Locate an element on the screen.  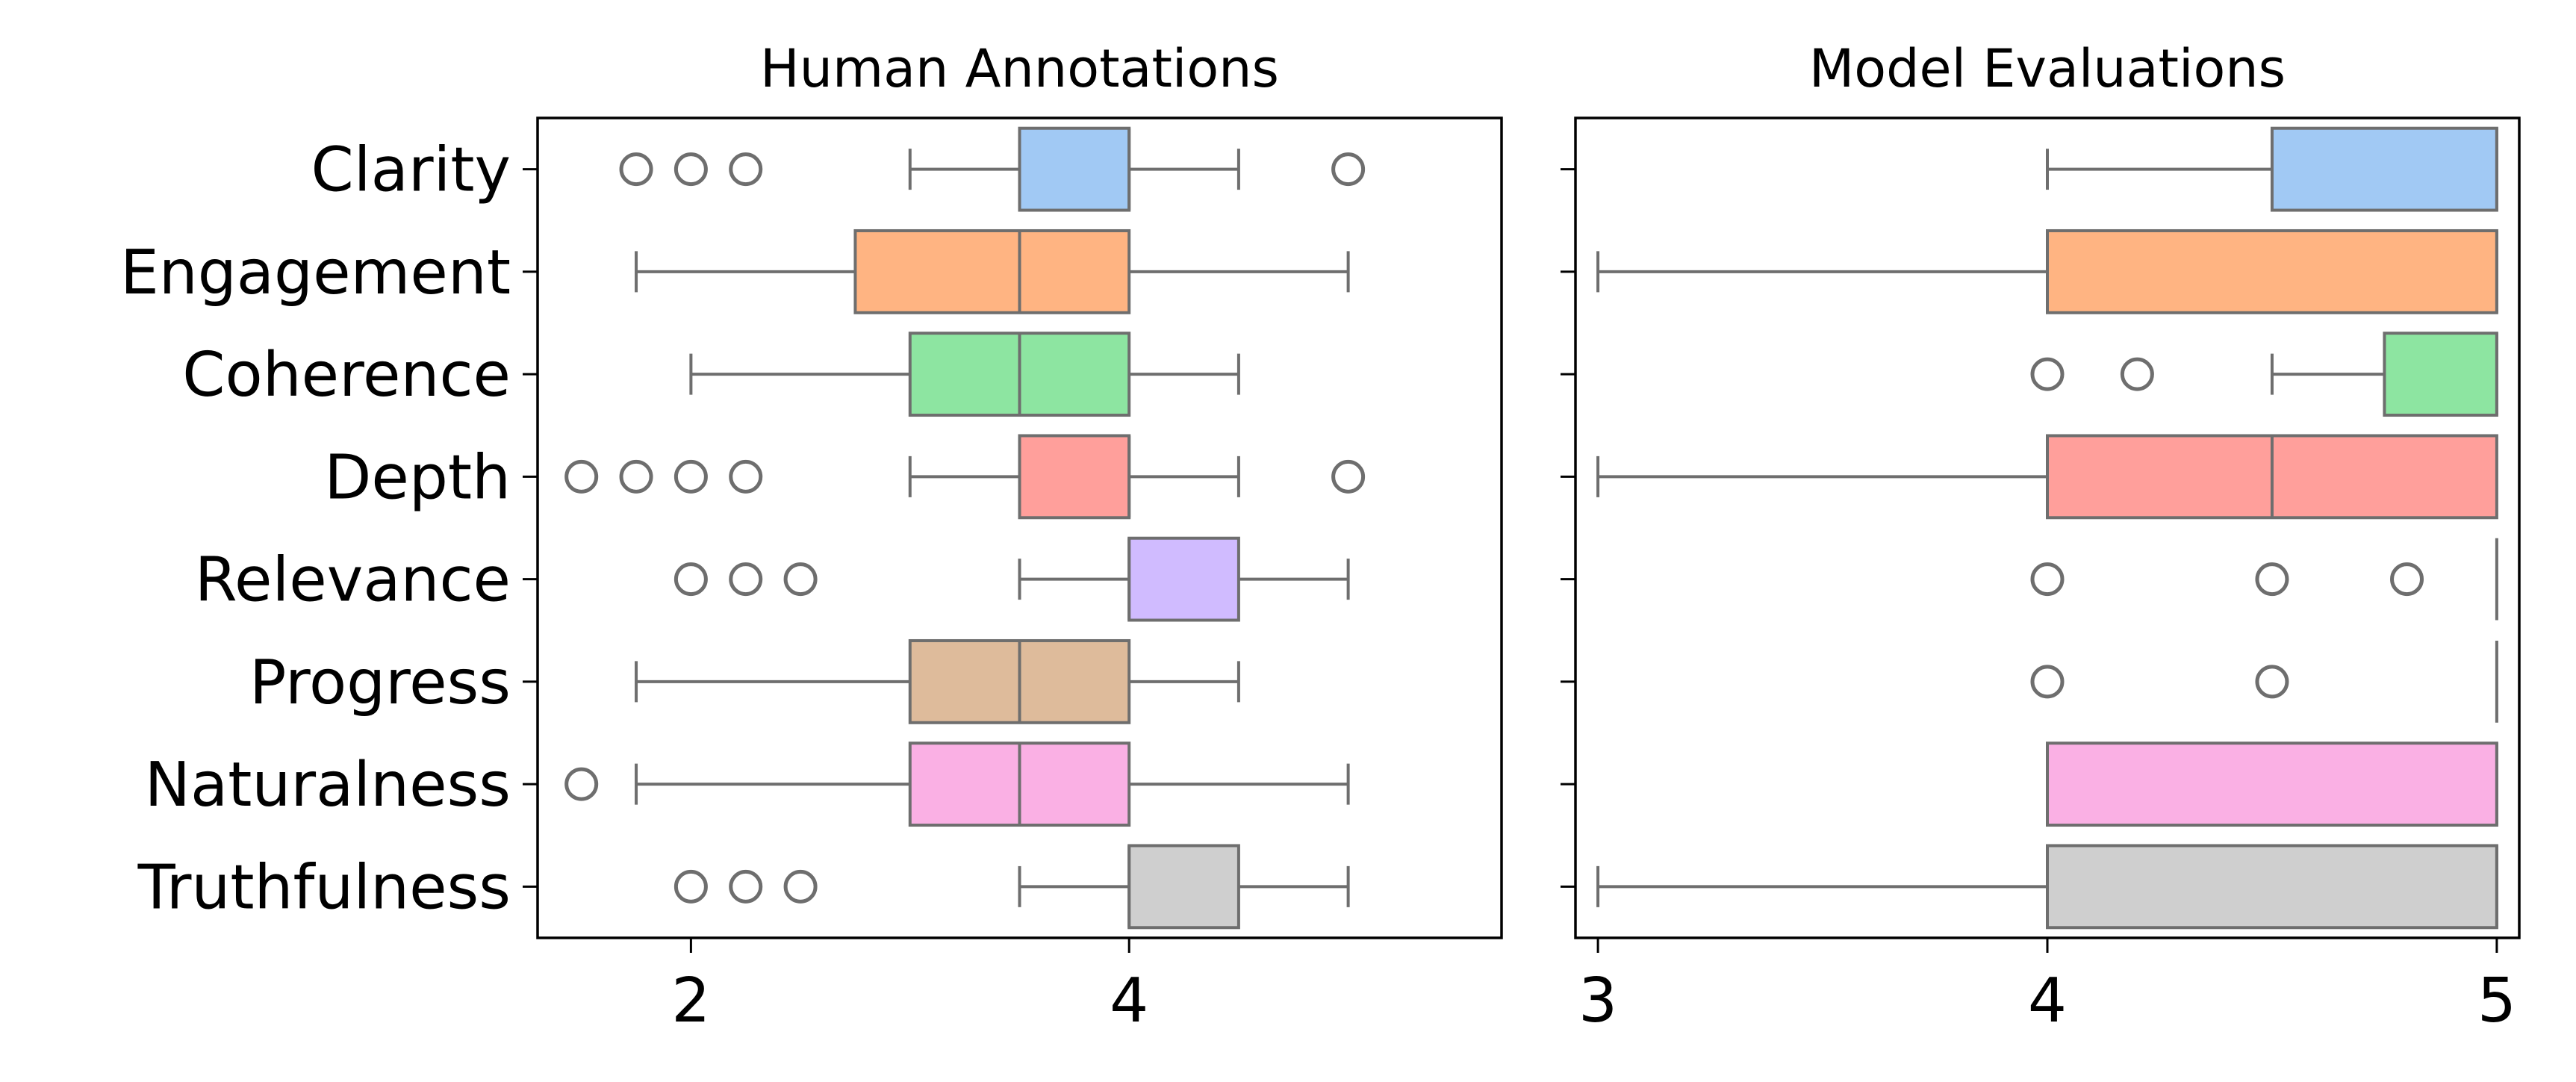
model-box-coherence is located at coordinates (2440, 374).